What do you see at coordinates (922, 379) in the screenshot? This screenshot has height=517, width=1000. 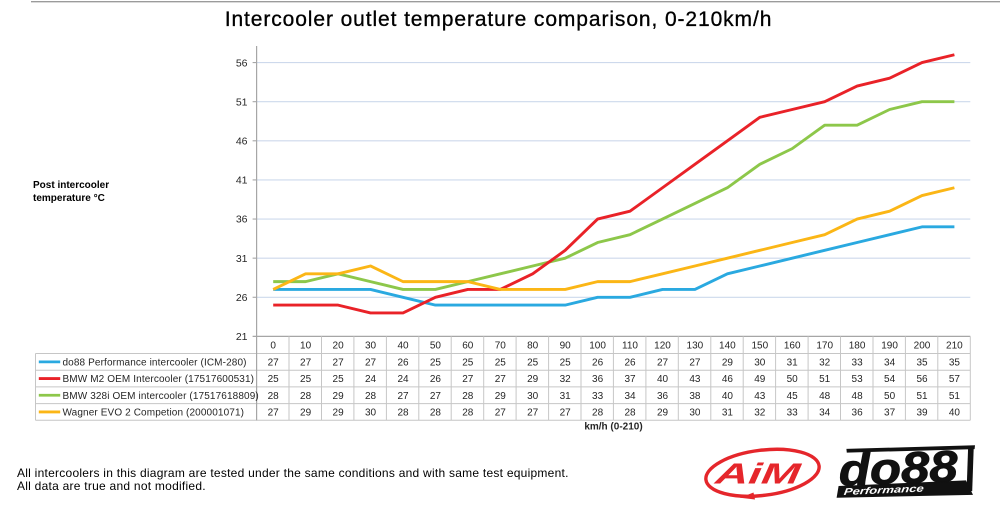 I see `svg-text: 56` at bounding box center [922, 379].